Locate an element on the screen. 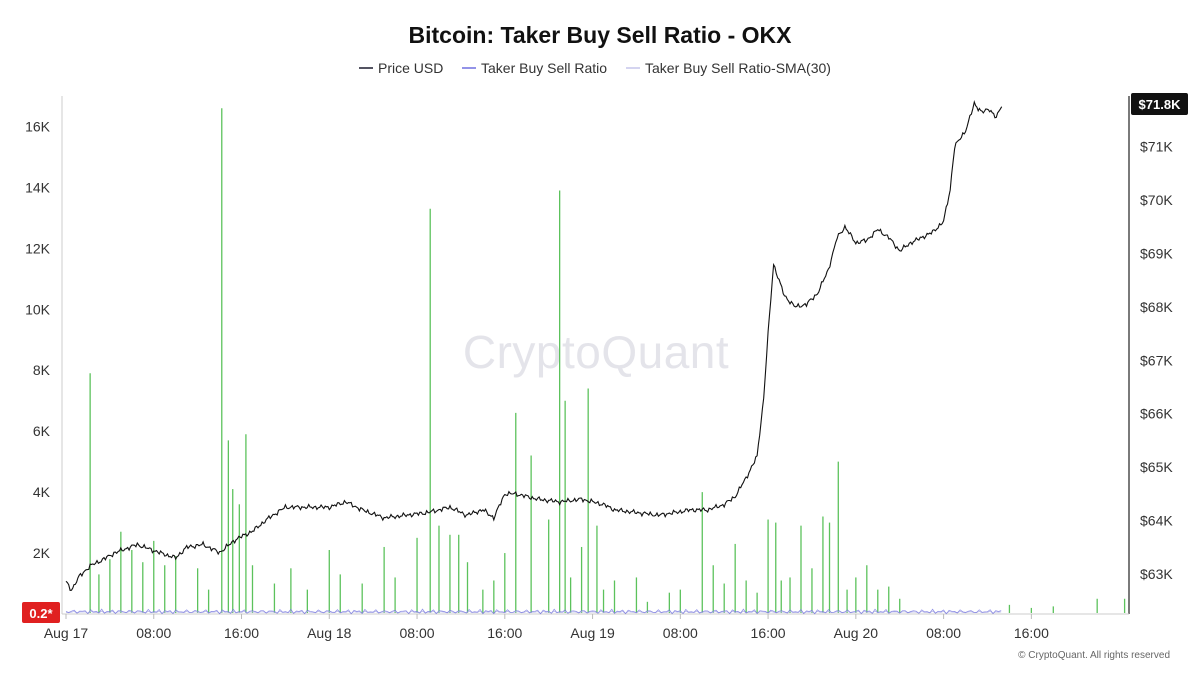 Image resolution: width=1200 pixels, height=675 pixels. left-badge-background is located at coordinates (41, 612).